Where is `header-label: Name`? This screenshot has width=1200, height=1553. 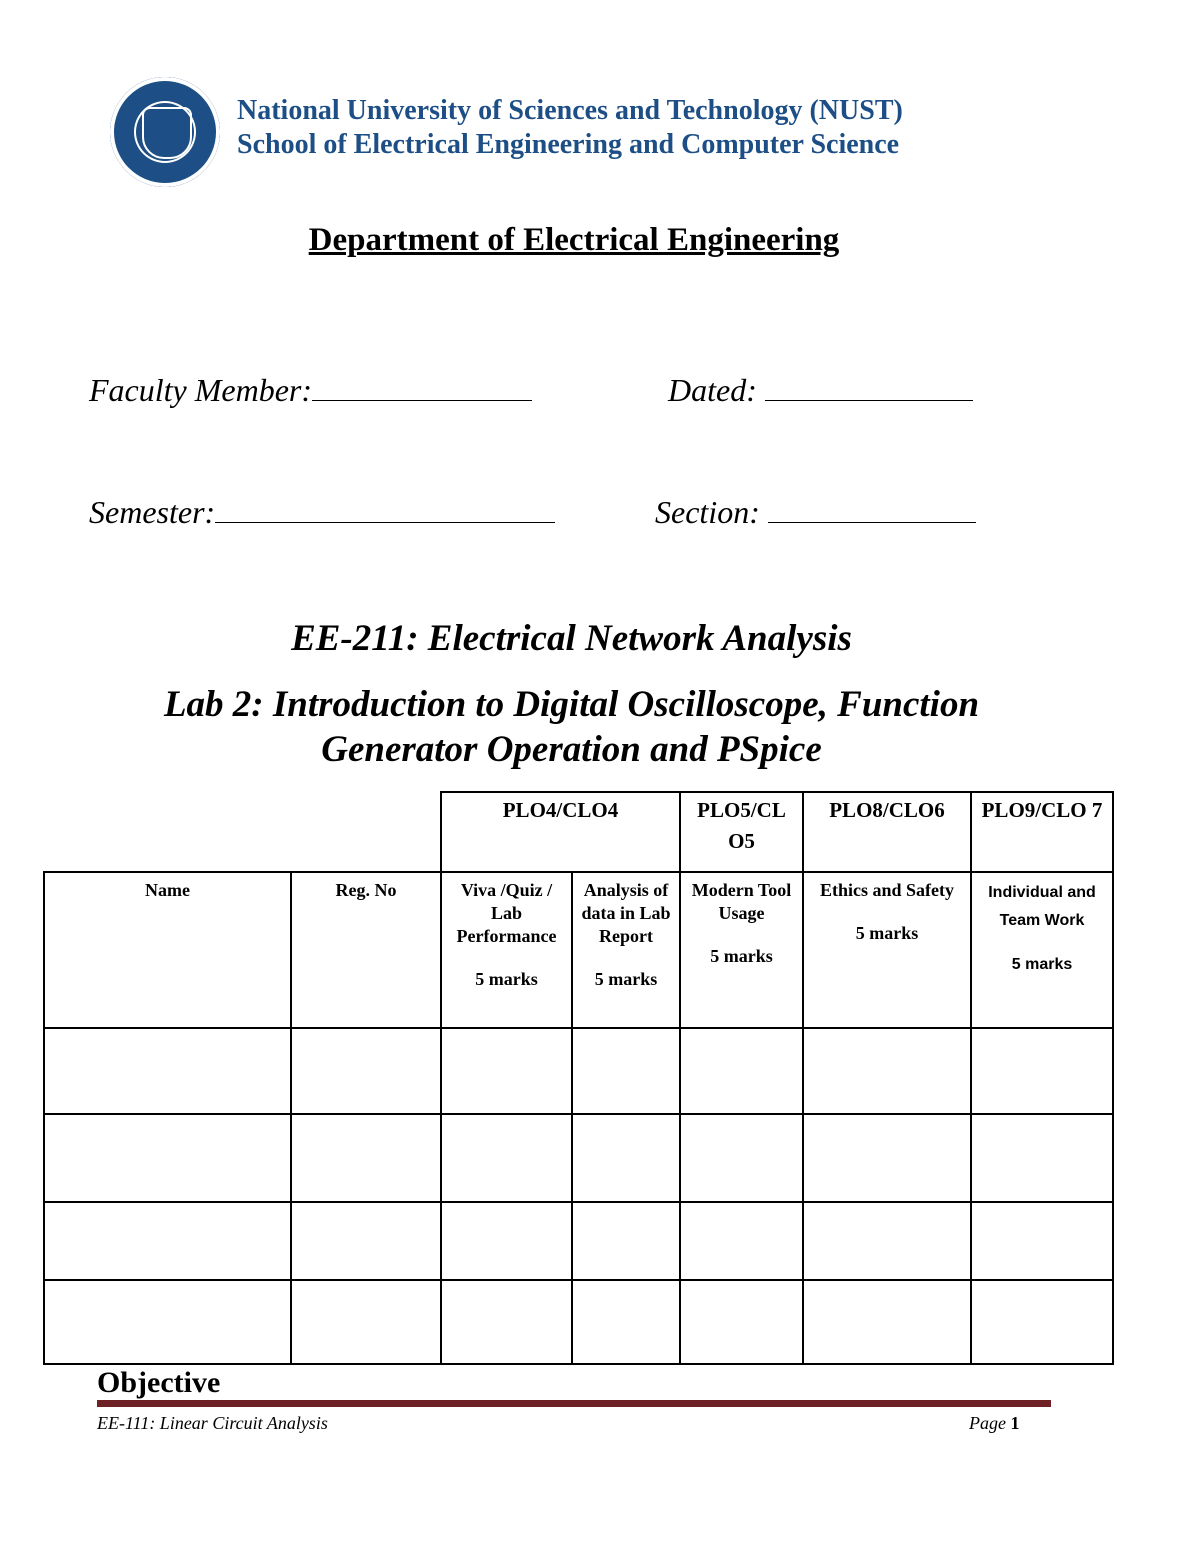 header-label: Name is located at coordinates (167, 890).